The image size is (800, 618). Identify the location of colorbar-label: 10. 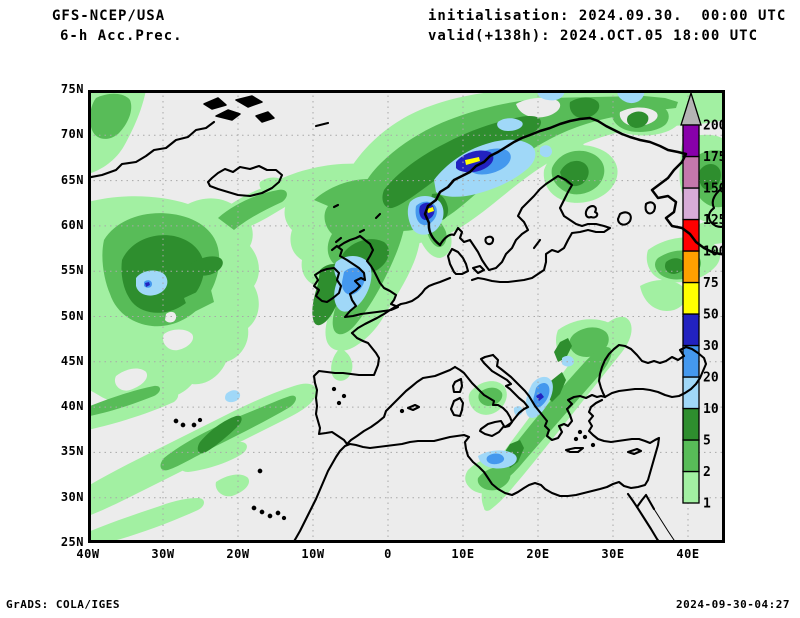
(711, 409).